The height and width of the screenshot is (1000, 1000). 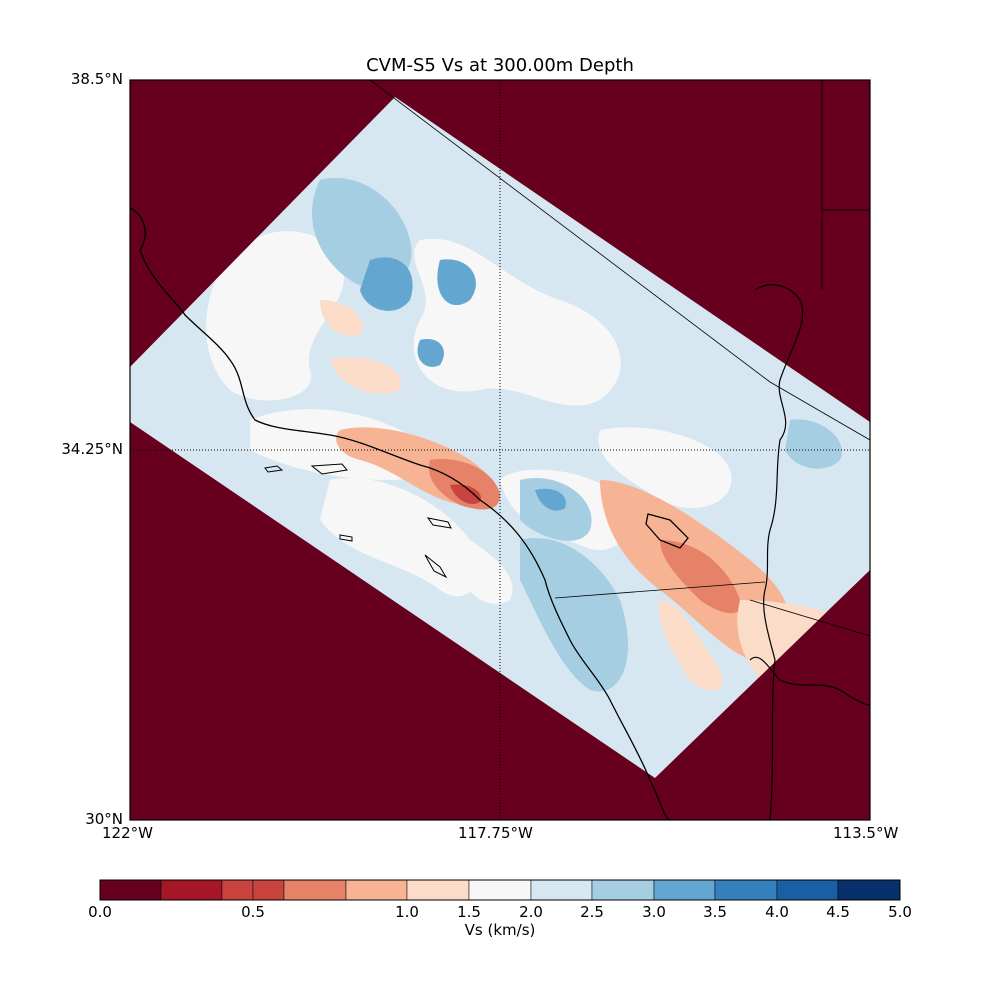 I want to click on colorbar-tick-label: 1.5, so click(x=469, y=912).